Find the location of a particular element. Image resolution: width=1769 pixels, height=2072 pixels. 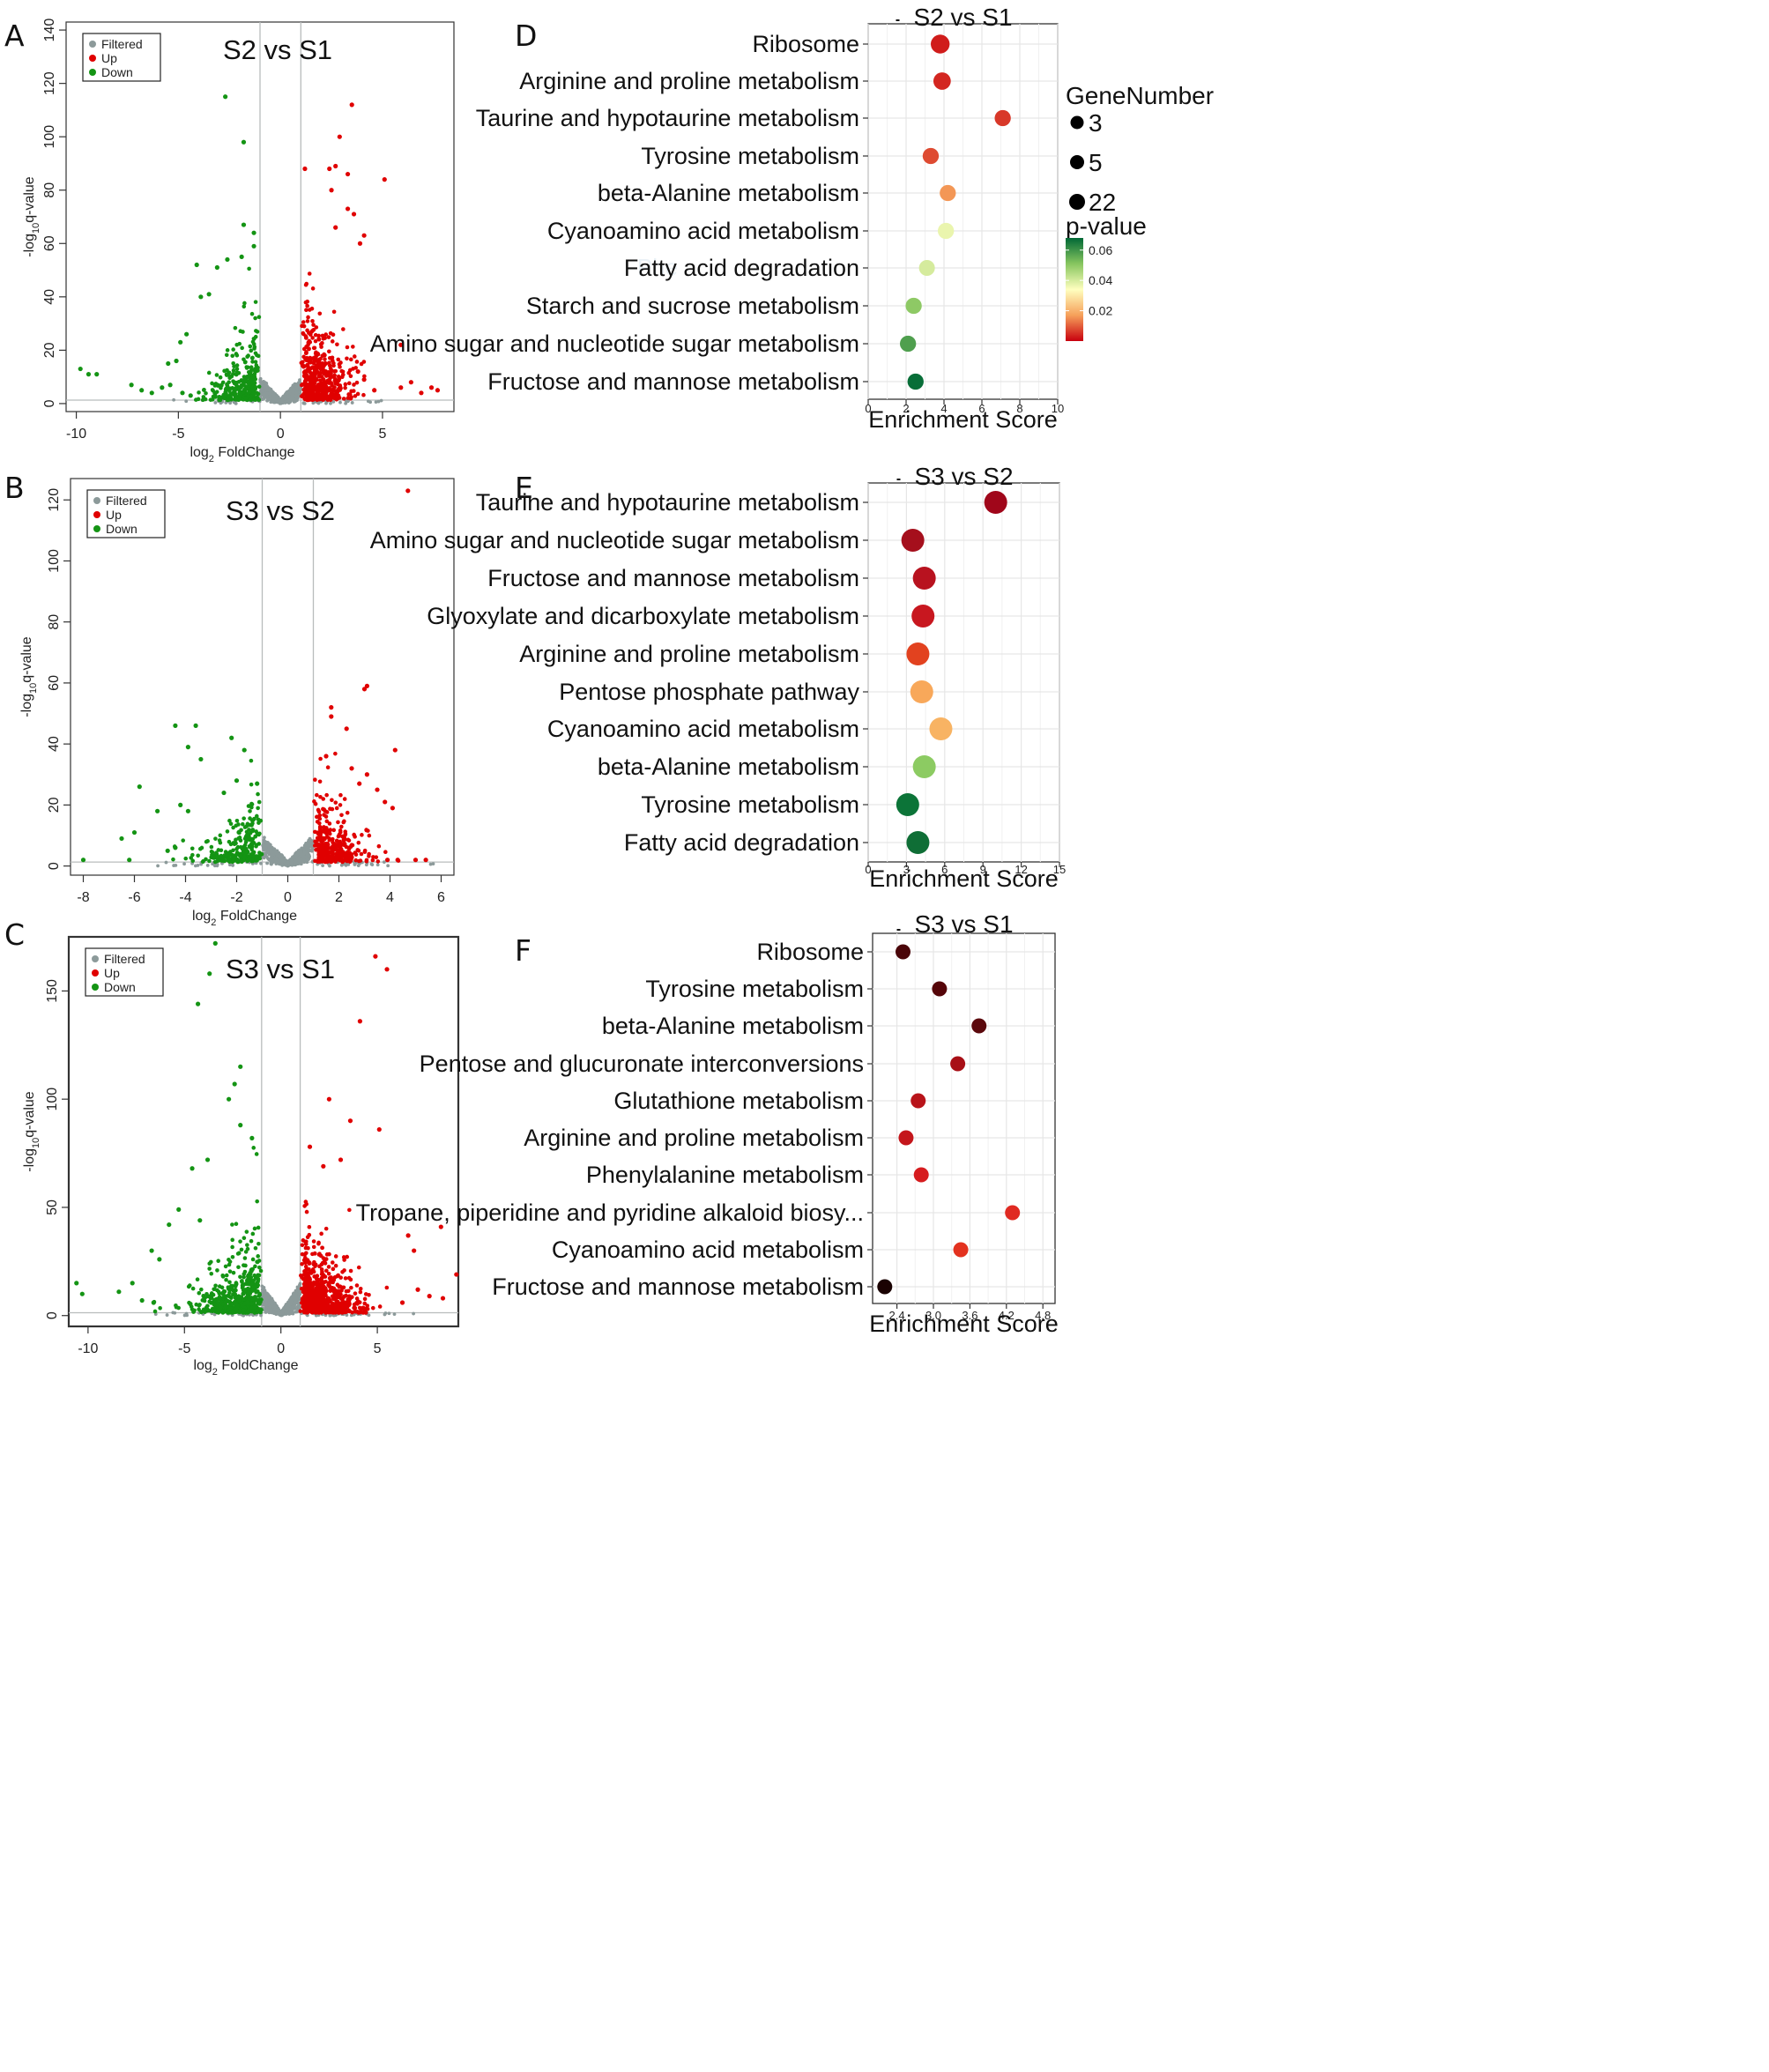

legend-label: Up is located at coordinates (109, 58).